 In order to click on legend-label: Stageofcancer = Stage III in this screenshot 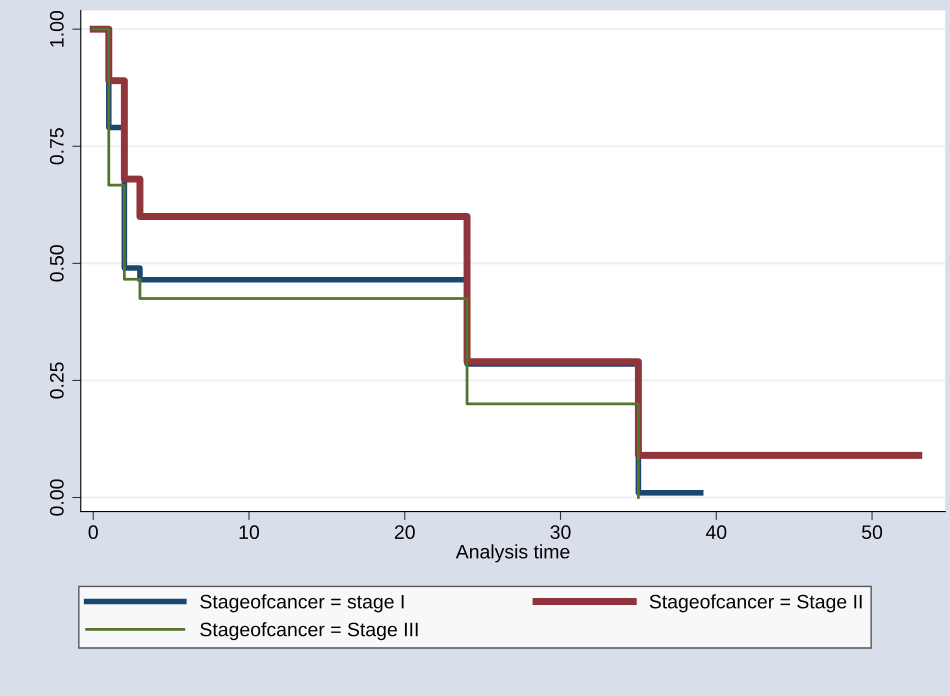, I will do `click(309, 631)`.